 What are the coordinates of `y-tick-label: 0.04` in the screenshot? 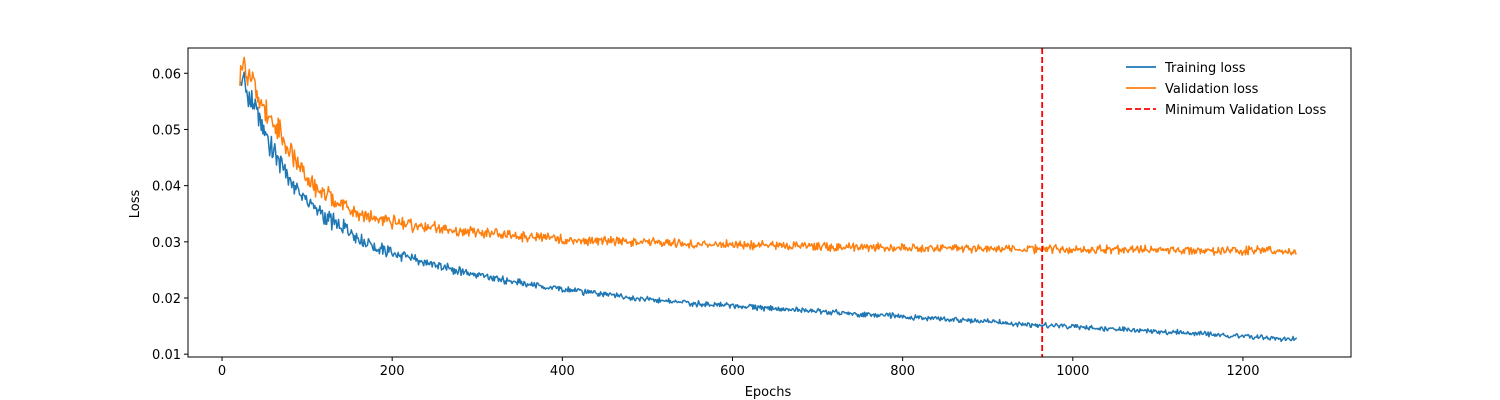 It's located at (166, 187).